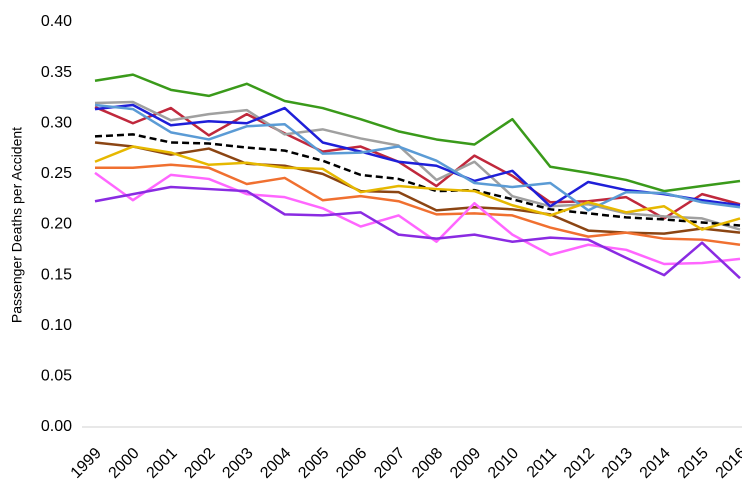  What do you see at coordinates (86, 463) in the screenshot?
I see `x-tick-label: 1999` at bounding box center [86, 463].